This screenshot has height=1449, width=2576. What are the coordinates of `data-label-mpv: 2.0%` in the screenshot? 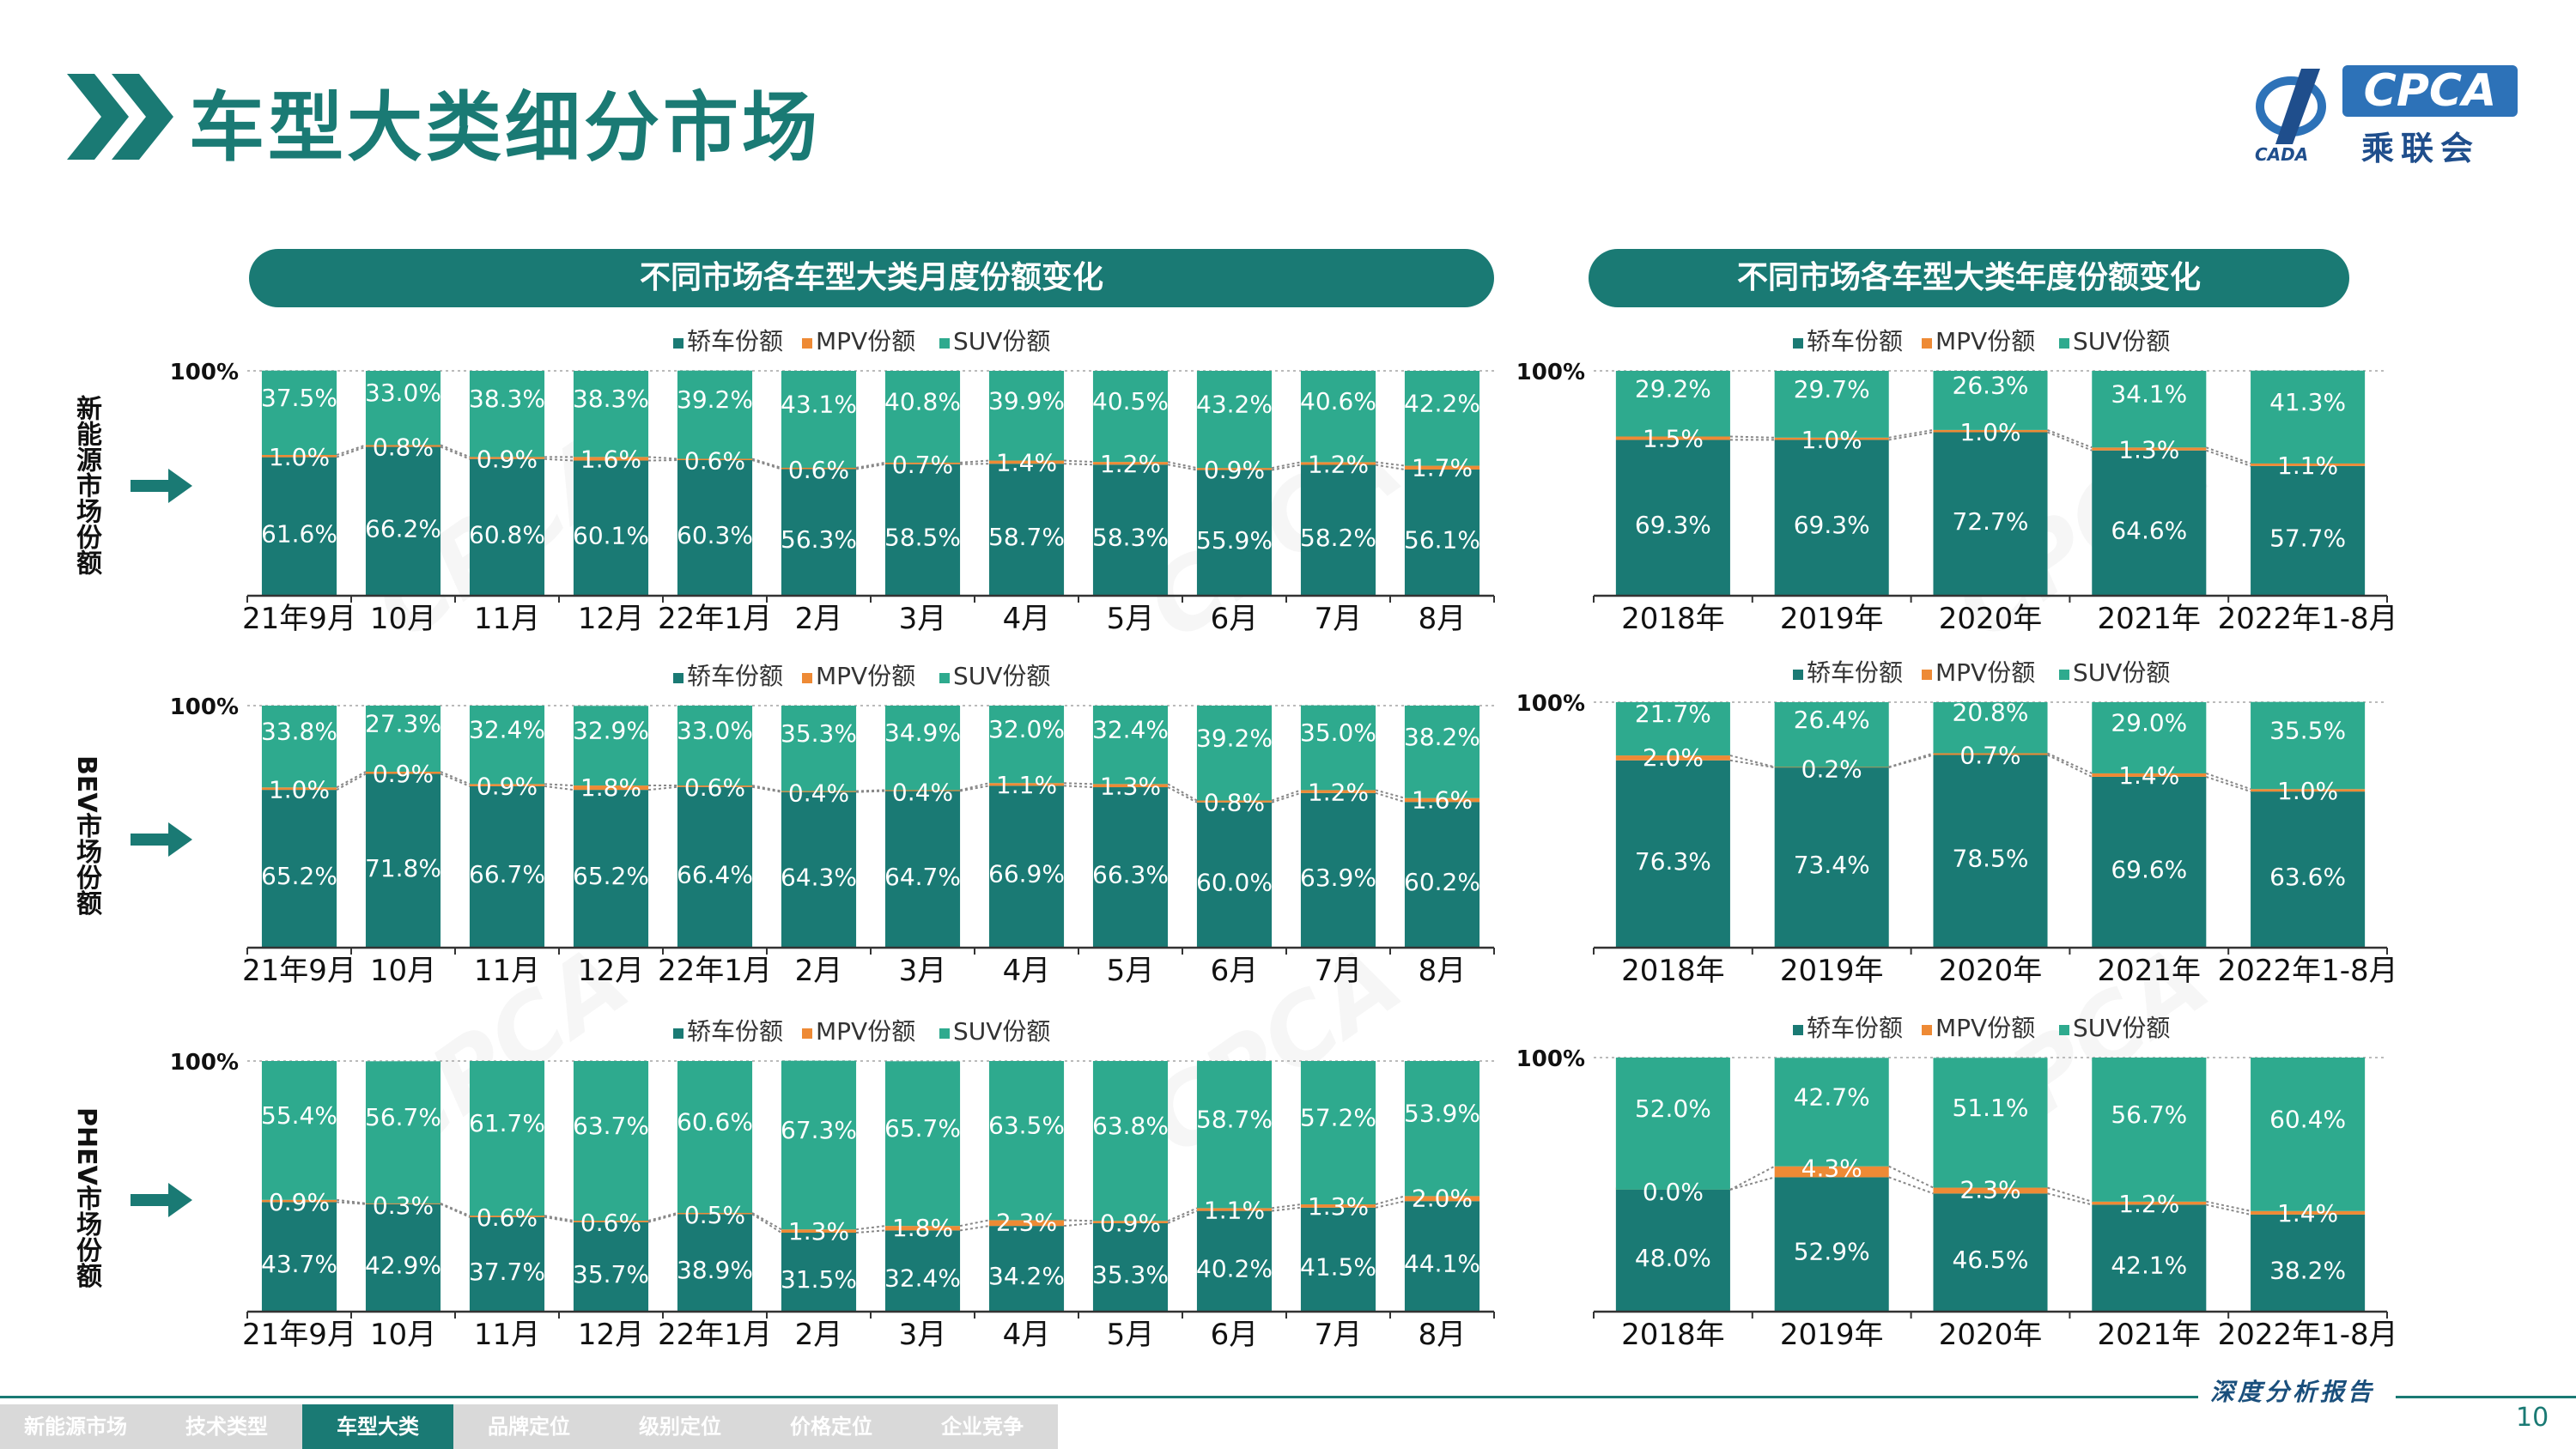 It's located at (1674, 757).